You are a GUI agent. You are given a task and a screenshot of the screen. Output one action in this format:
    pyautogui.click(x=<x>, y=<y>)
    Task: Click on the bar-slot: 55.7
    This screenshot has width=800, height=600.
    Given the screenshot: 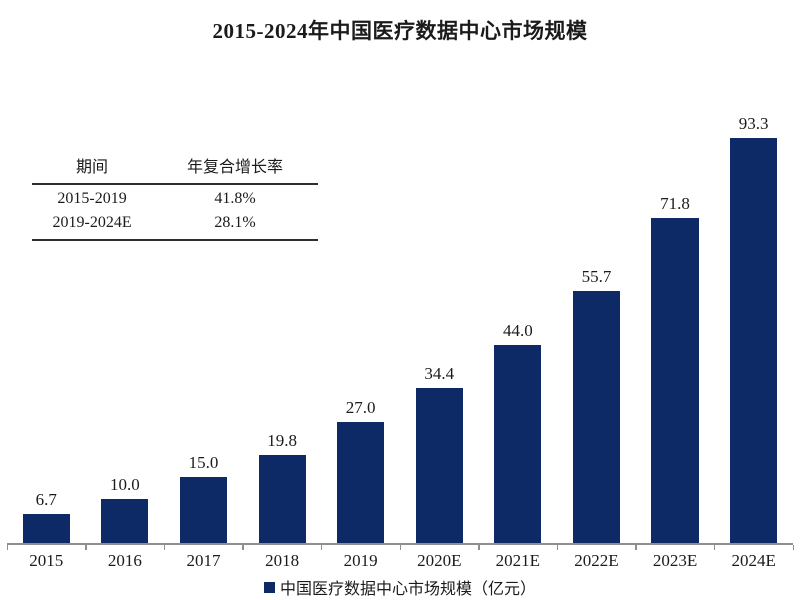 What is the action you would take?
    pyautogui.click(x=596, y=330)
    